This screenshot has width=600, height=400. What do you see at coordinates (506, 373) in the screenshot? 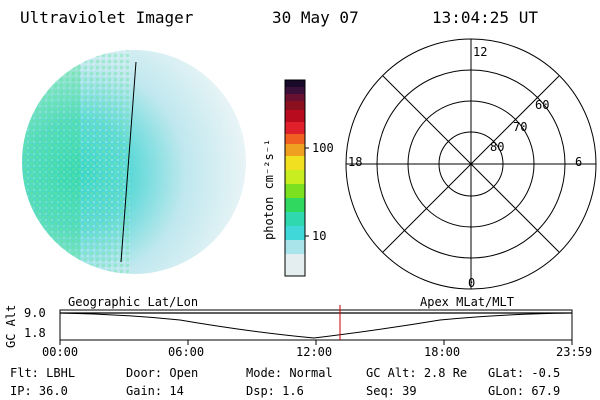
I see `status-glat-label: GLat:` at bounding box center [506, 373].